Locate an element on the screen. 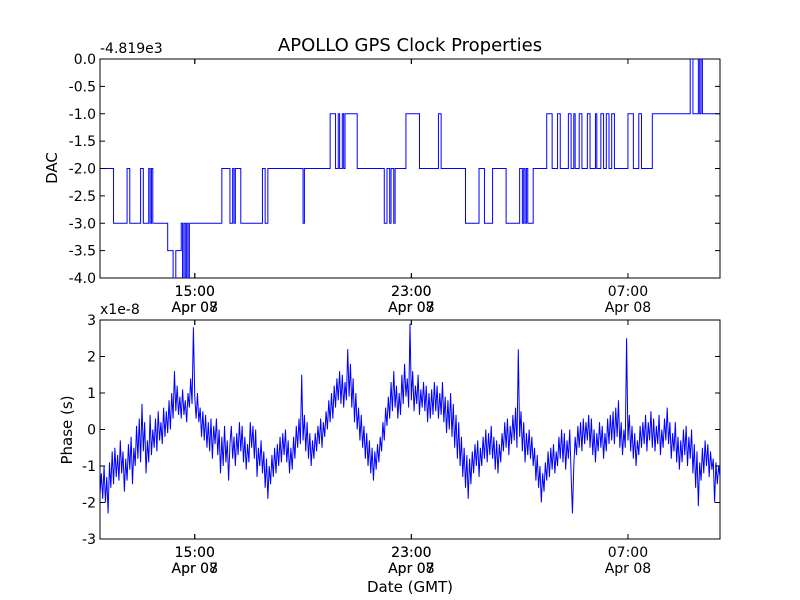  dac-ytick-label: -1.0 is located at coordinates (82, 115).